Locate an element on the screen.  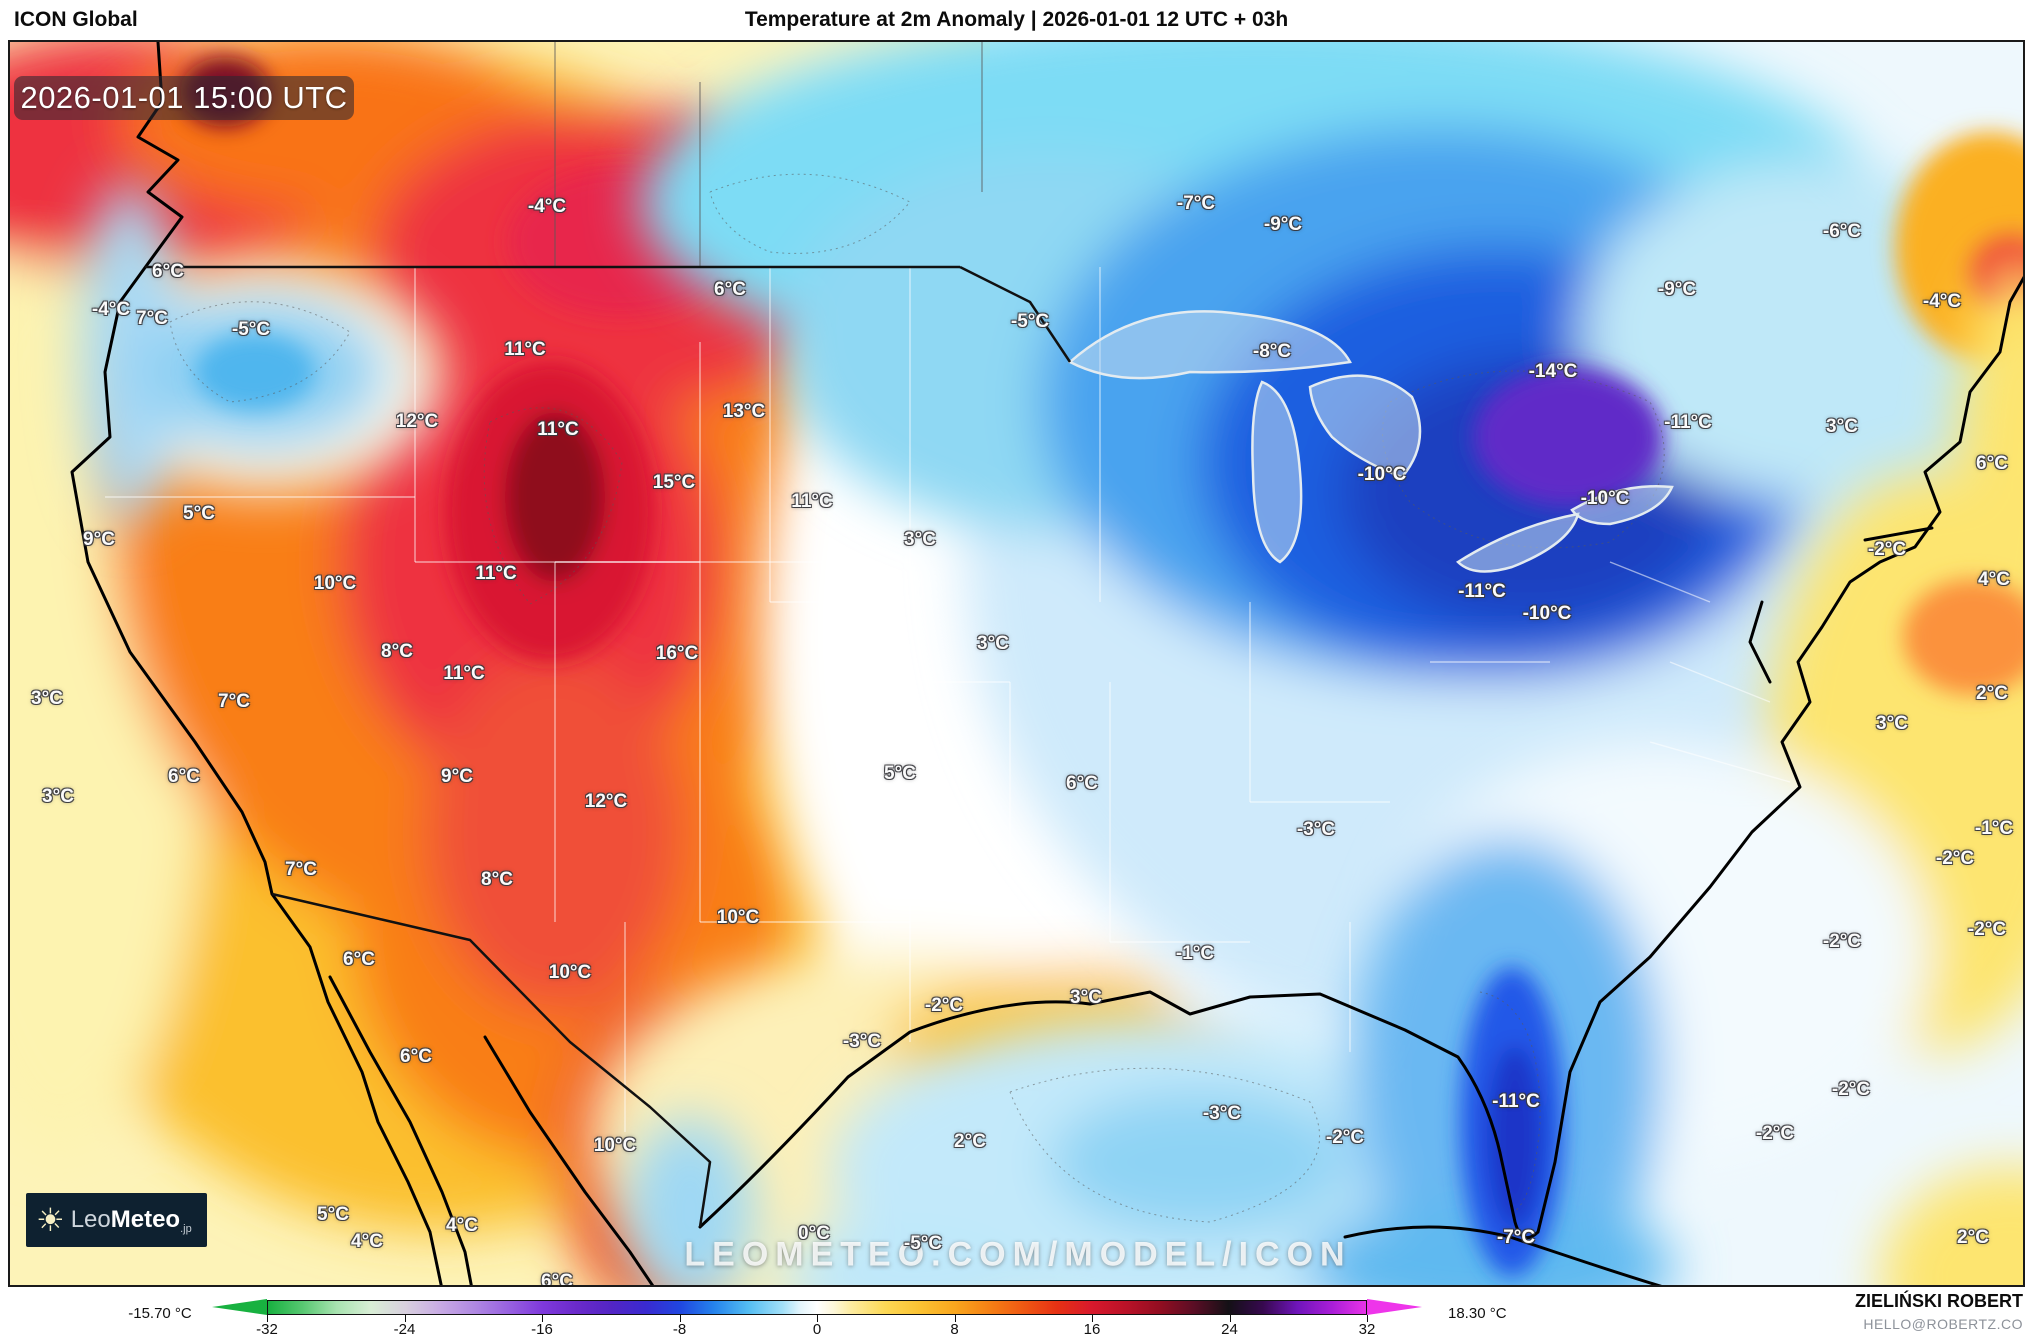
sun-icon: ☀ is located at coordinates (50, 1220).